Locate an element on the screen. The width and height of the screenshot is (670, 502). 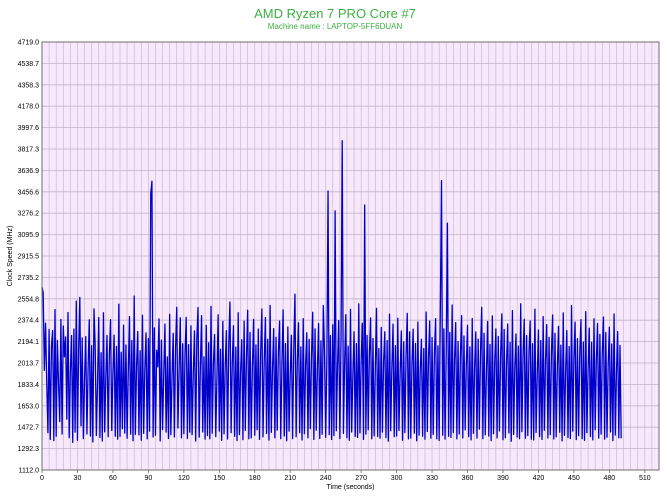
y-tick-label: 4358.3 is located at coordinates (29, 85).